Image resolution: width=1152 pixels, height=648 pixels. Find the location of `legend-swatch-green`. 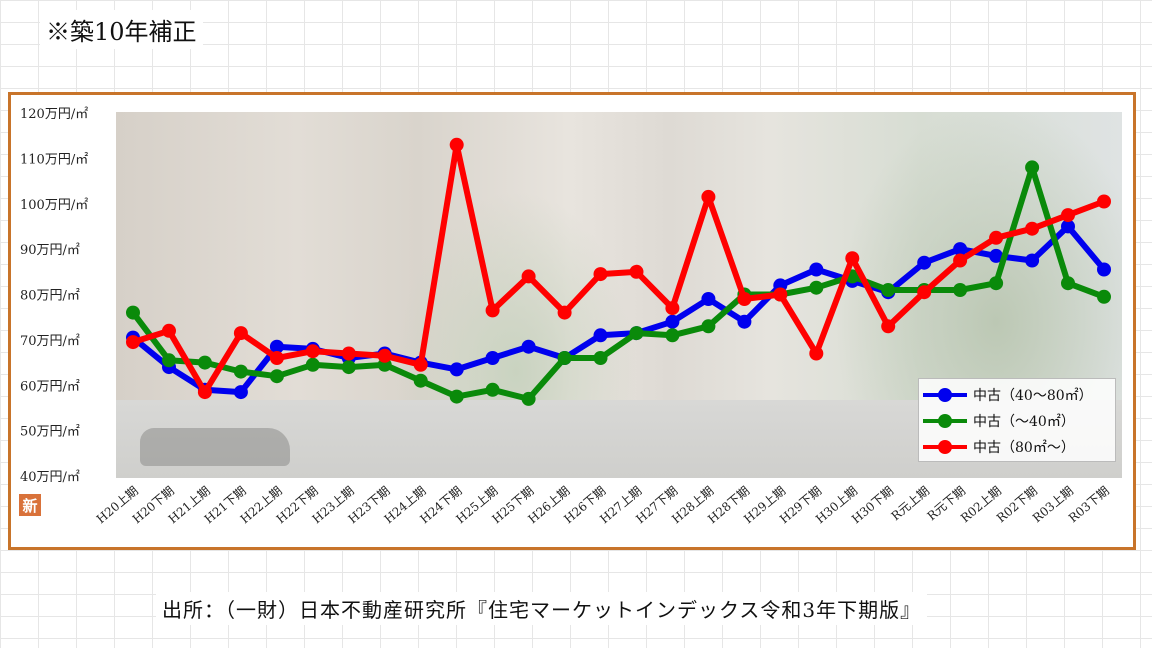

legend-swatch-green is located at coordinates (945, 421).